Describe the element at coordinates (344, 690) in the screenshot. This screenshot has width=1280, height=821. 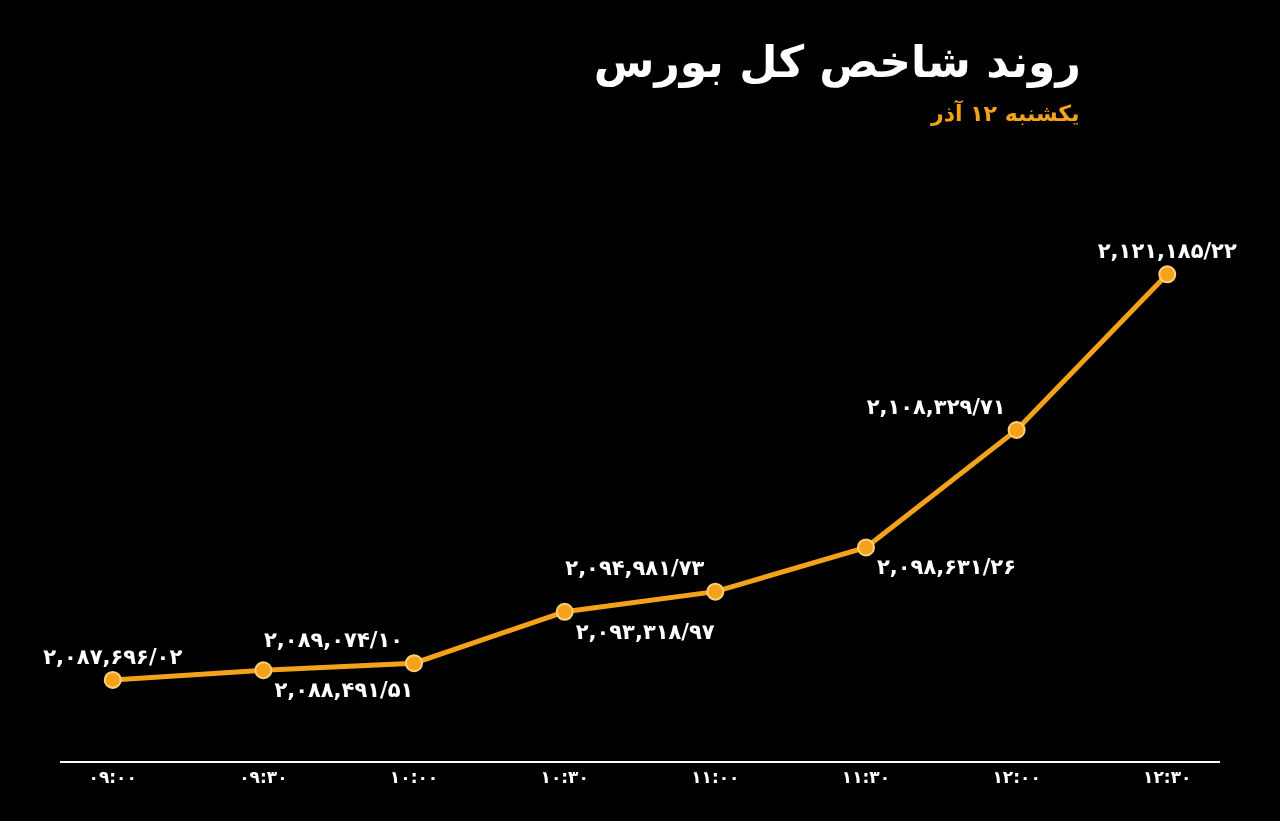
I see `data-label: ۲,۰۸۸,۴۹۱/۵۱` at that location.